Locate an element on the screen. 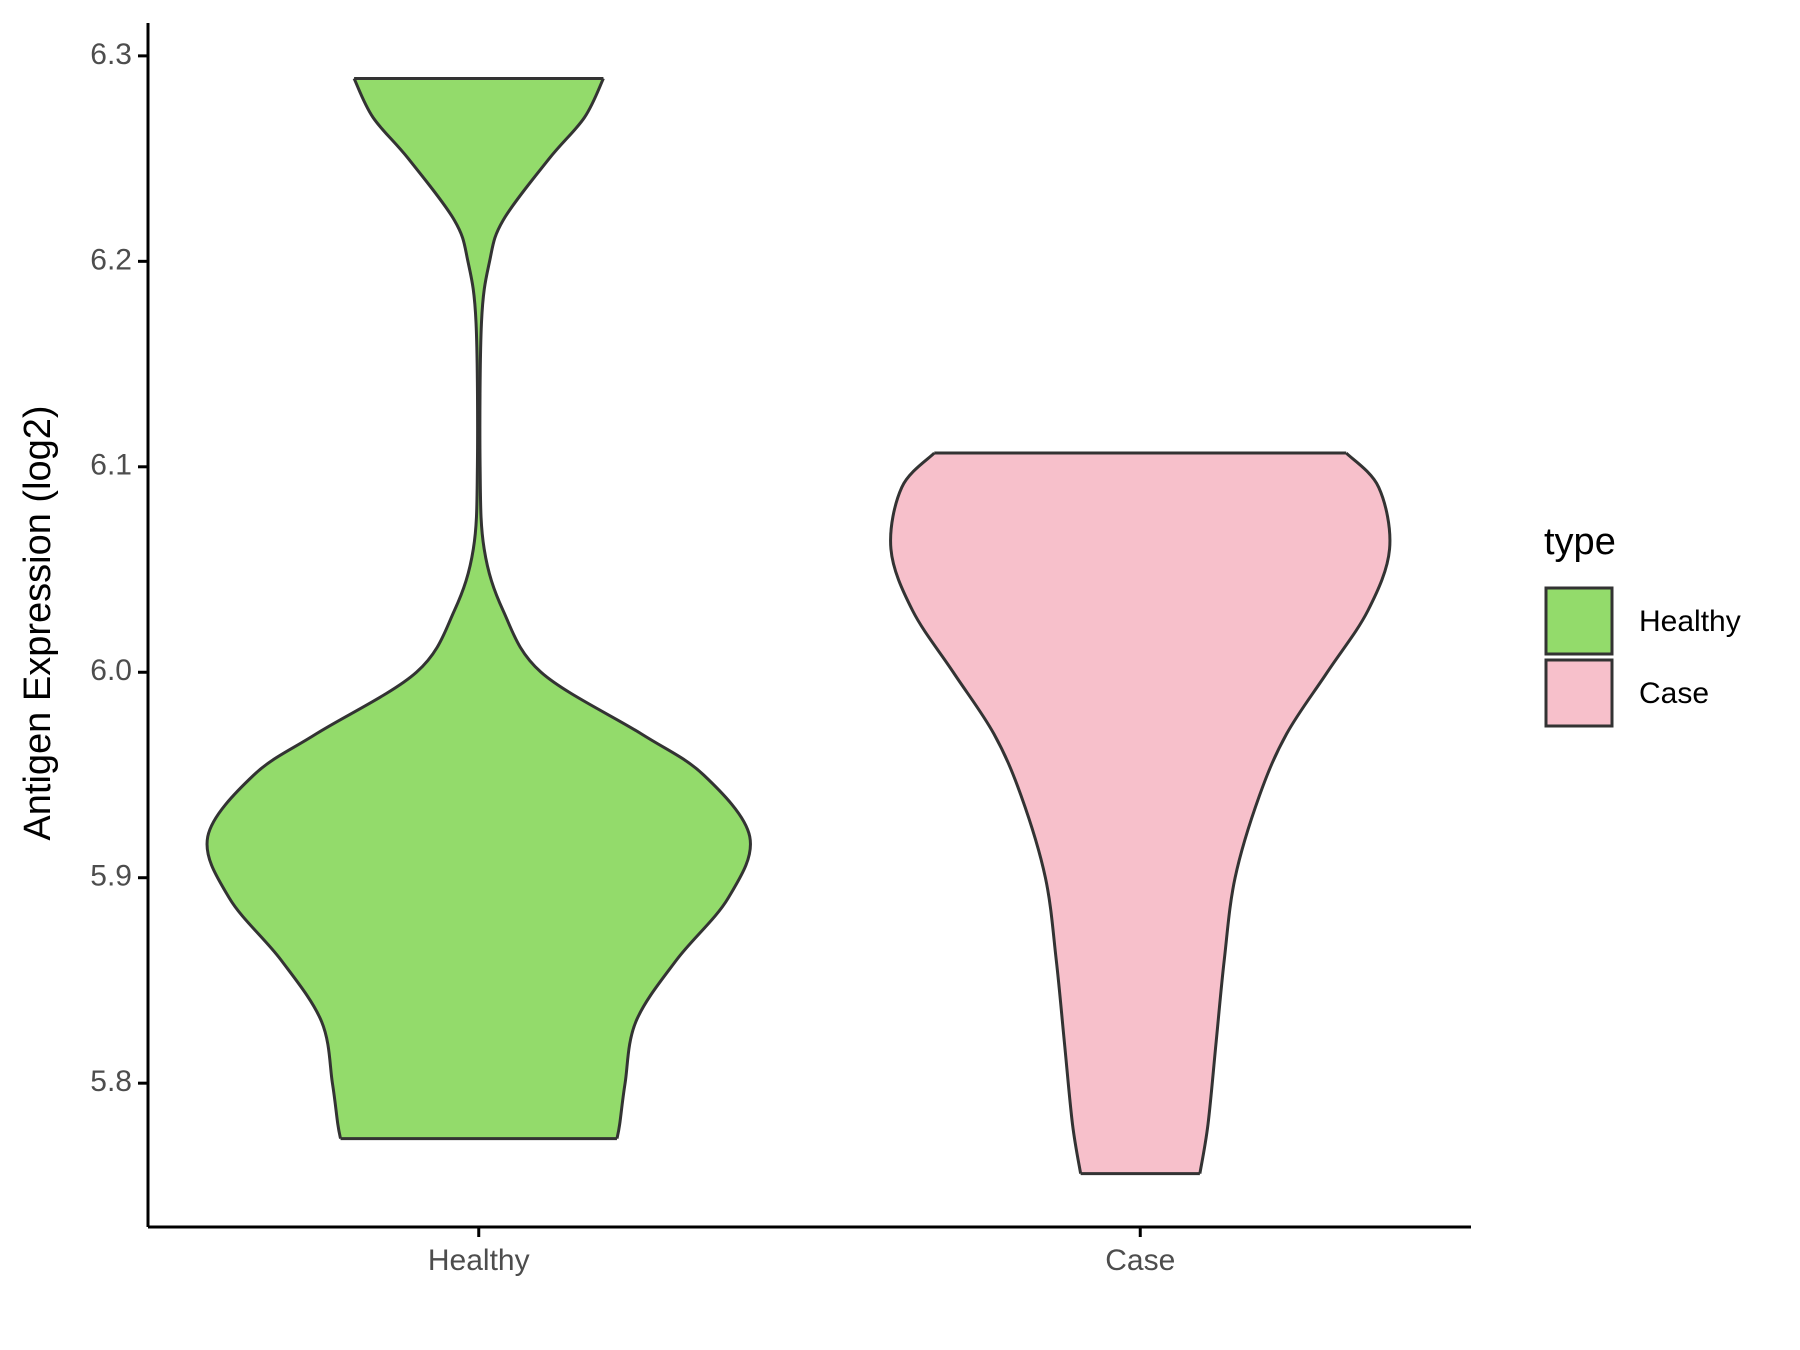 This screenshot has height=1350, width=1800. y-tick-label: 5.8 is located at coordinates (111, 1081).